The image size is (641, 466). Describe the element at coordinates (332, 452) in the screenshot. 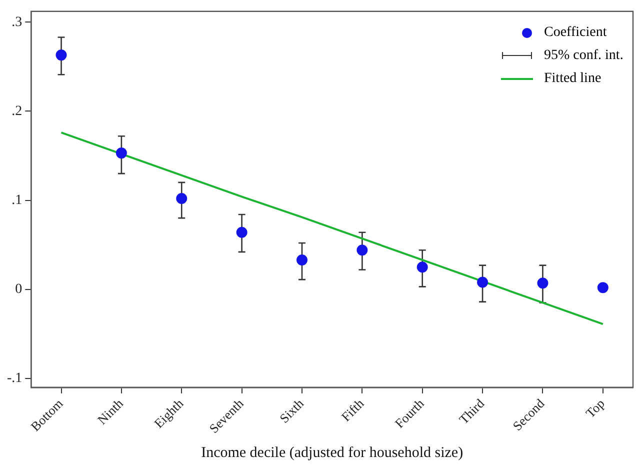

I see `x-axis-title: Income decile (adjusted for household size)` at that location.